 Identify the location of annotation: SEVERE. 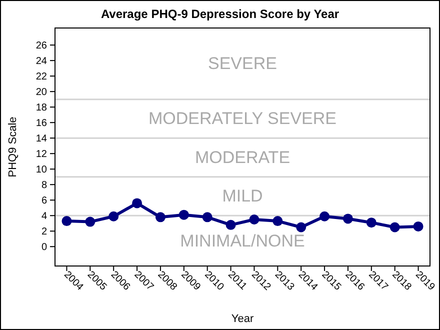
(242, 64).